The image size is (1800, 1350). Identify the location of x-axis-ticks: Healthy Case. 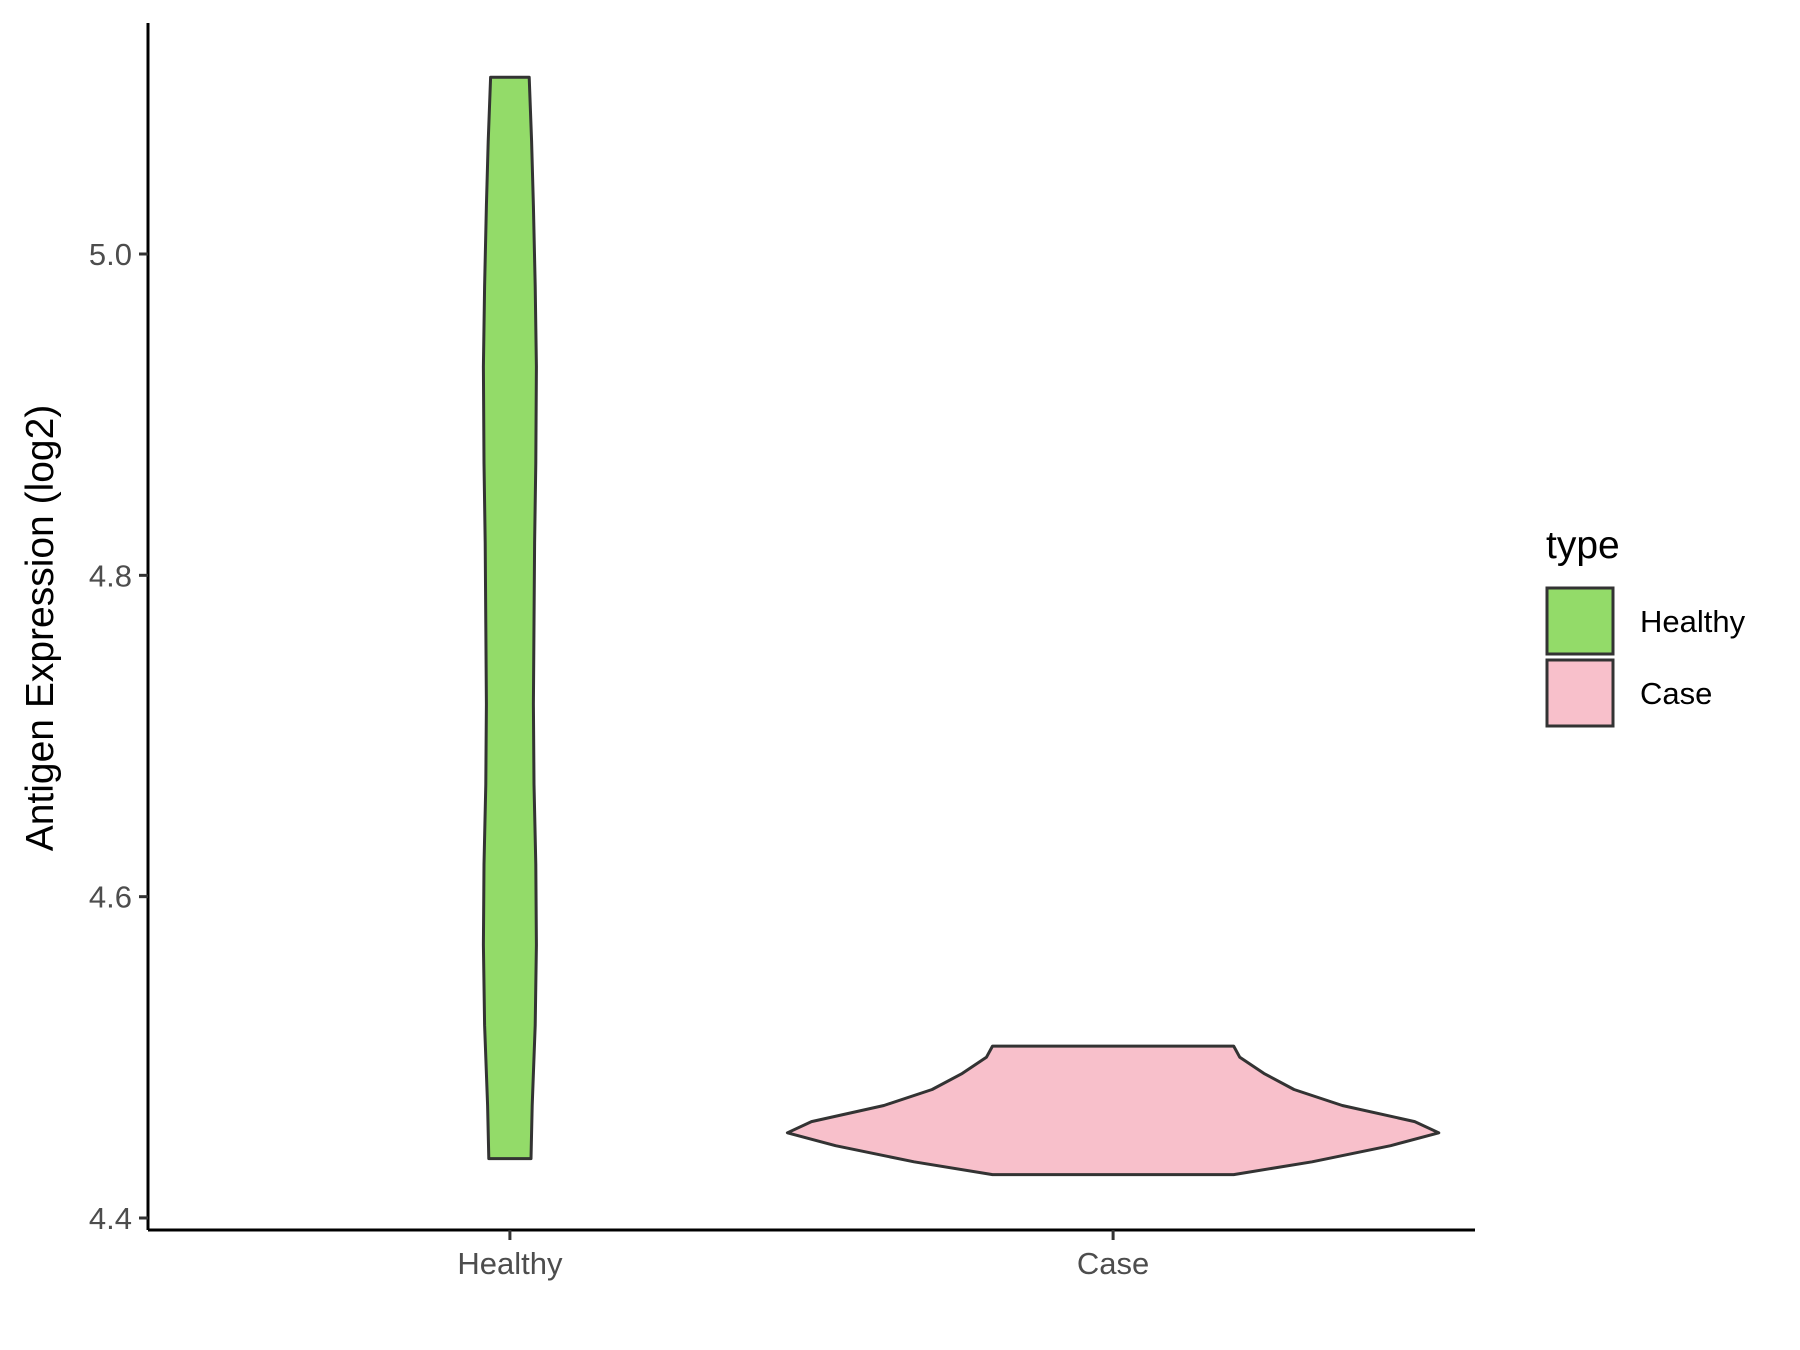
(803, 1255).